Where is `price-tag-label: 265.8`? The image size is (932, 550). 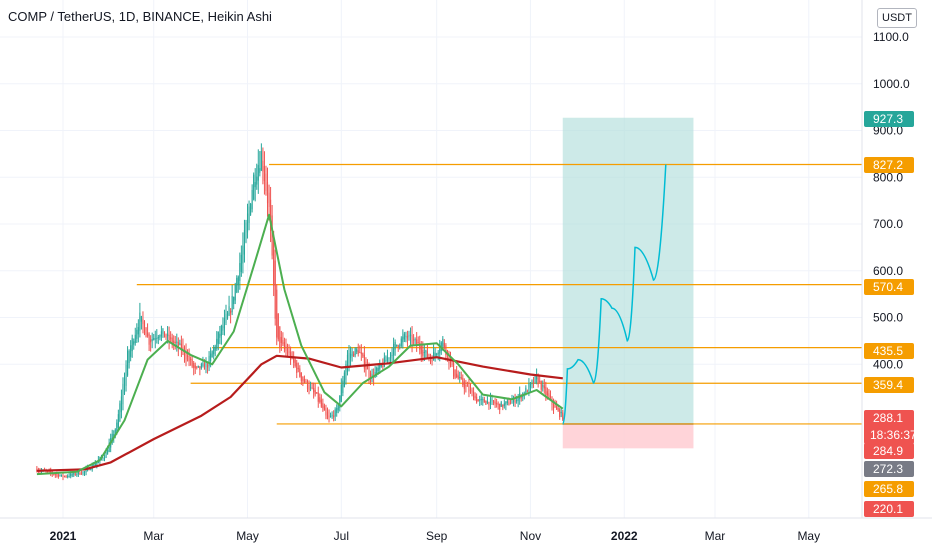
price-tag-label: 265.8 is located at coordinates (888, 489).